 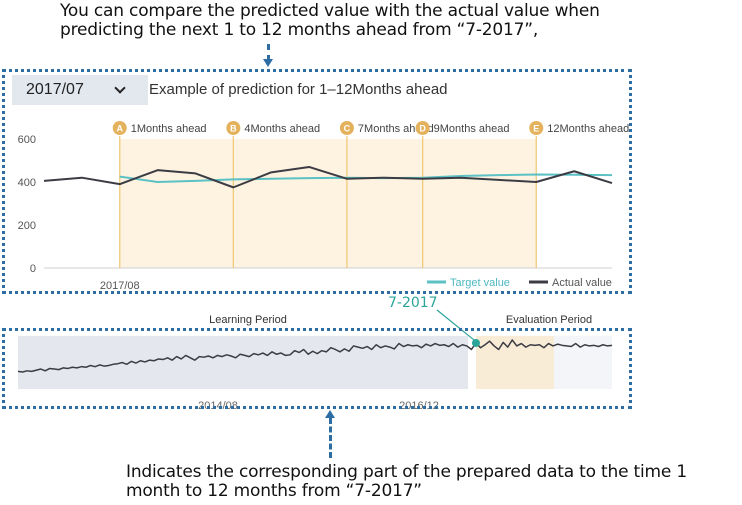 I want to click on y-tick-label: 0, so click(x=33, y=269).